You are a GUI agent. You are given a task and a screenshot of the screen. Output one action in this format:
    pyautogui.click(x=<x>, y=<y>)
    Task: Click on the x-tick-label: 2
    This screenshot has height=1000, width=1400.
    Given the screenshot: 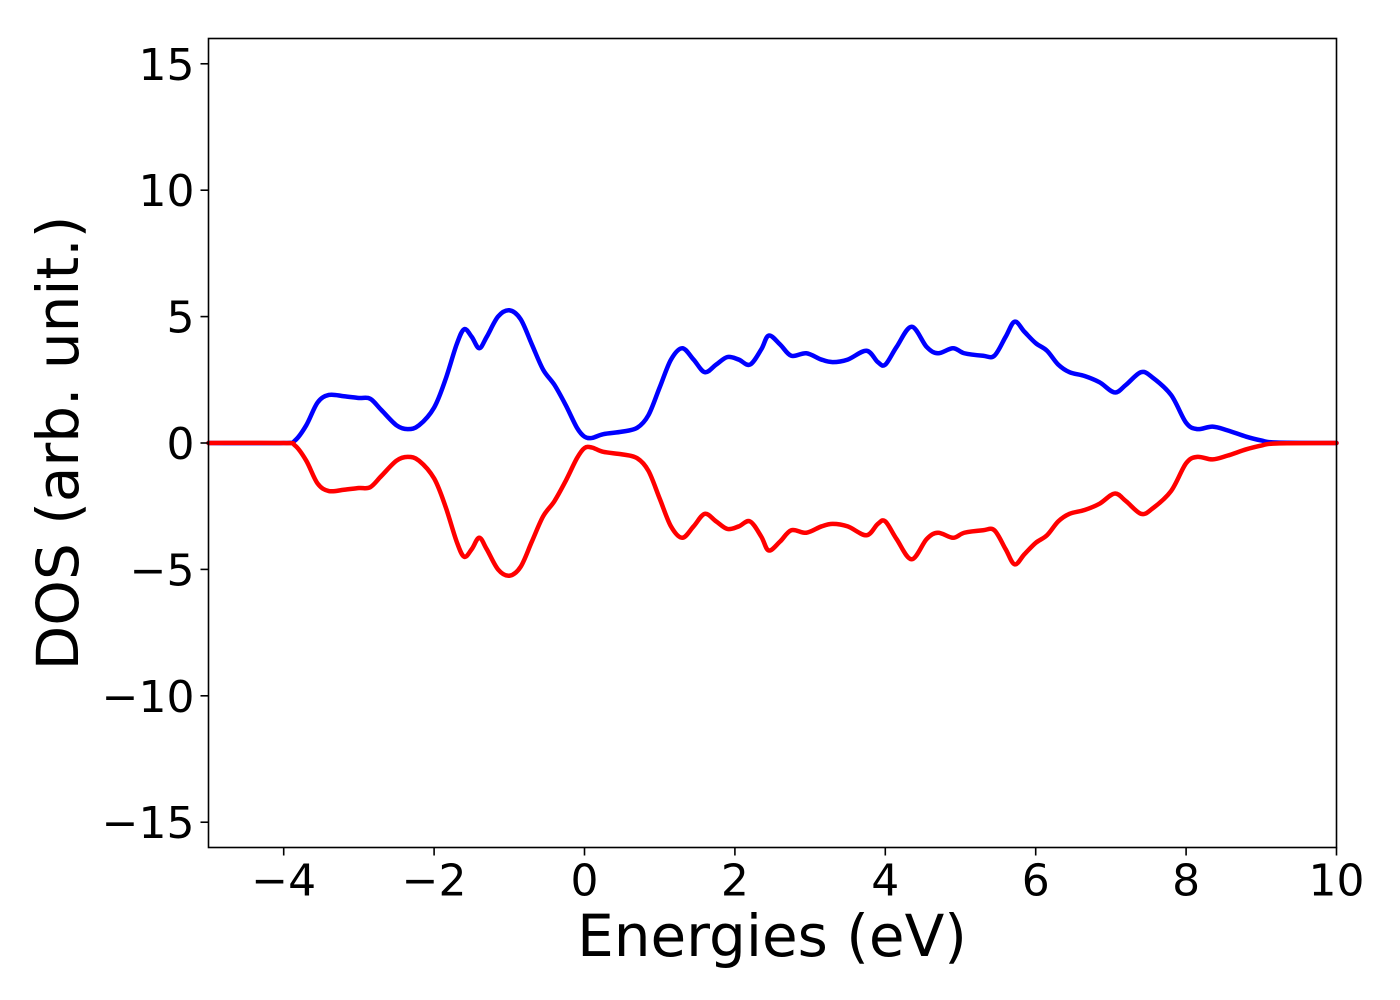 What is the action you would take?
    pyautogui.click(x=735, y=881)
    